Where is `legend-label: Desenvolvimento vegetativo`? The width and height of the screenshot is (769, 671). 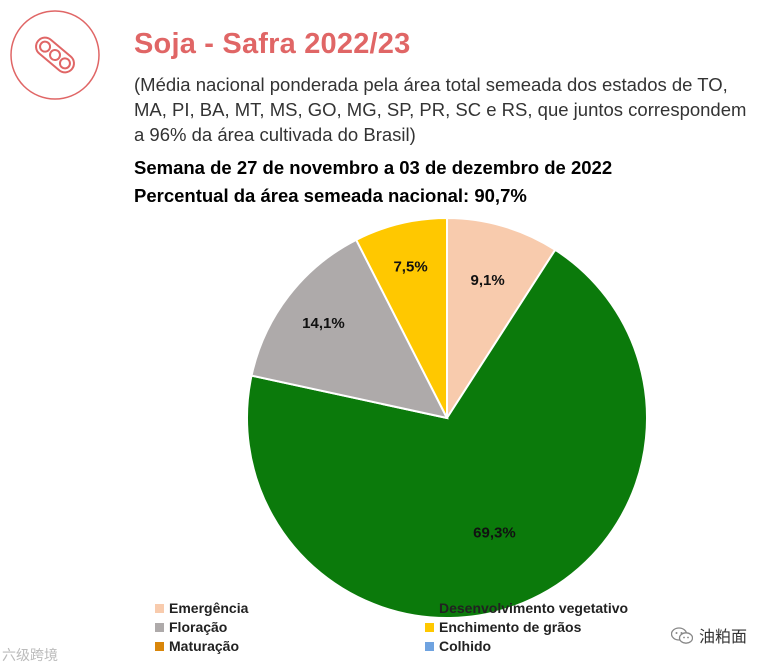
legend-label: Desenvolvimento vegetativo is located at coordinates (534, 608).